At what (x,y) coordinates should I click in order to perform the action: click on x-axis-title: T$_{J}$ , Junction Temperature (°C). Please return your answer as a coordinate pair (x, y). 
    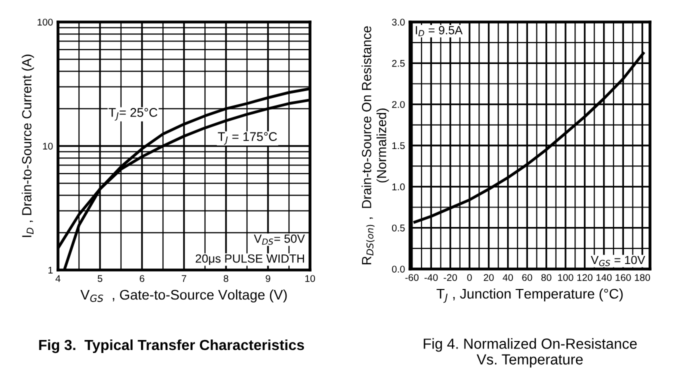
    Looking at the image, I should click on (529, 295).